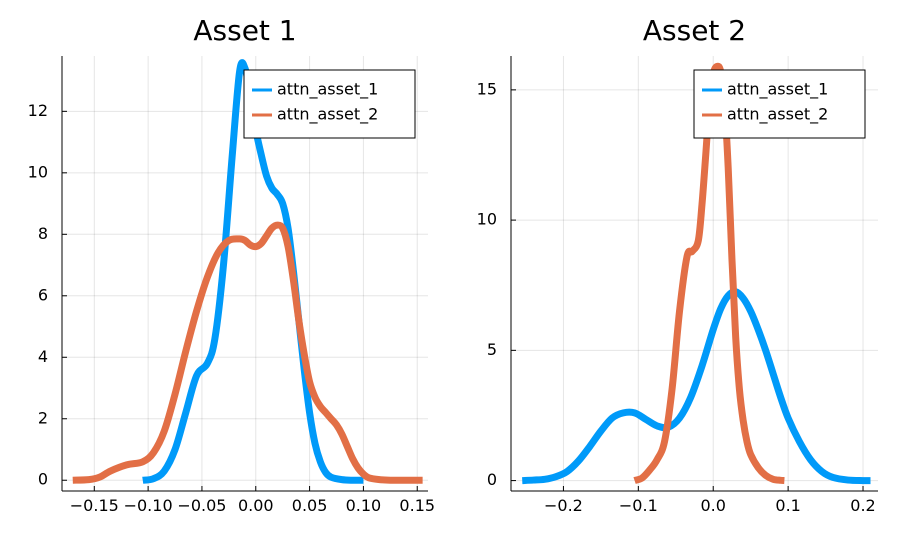 The image size is (900, 540). I want to click on y-tick-label: 15, so click(487, 88).